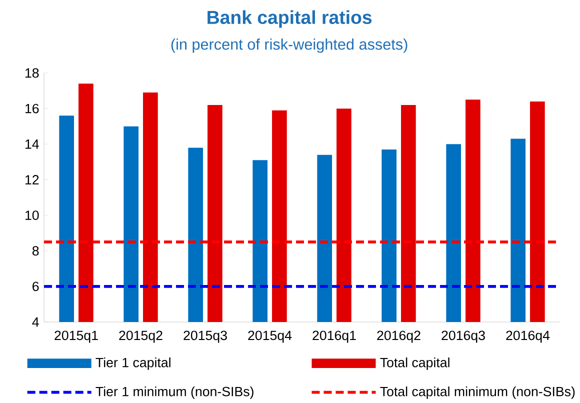  What do you see at coordinates (334, 336) in the screenshot?
I see `x-tick-label: 2016q1` at bounding box center [334, 336].